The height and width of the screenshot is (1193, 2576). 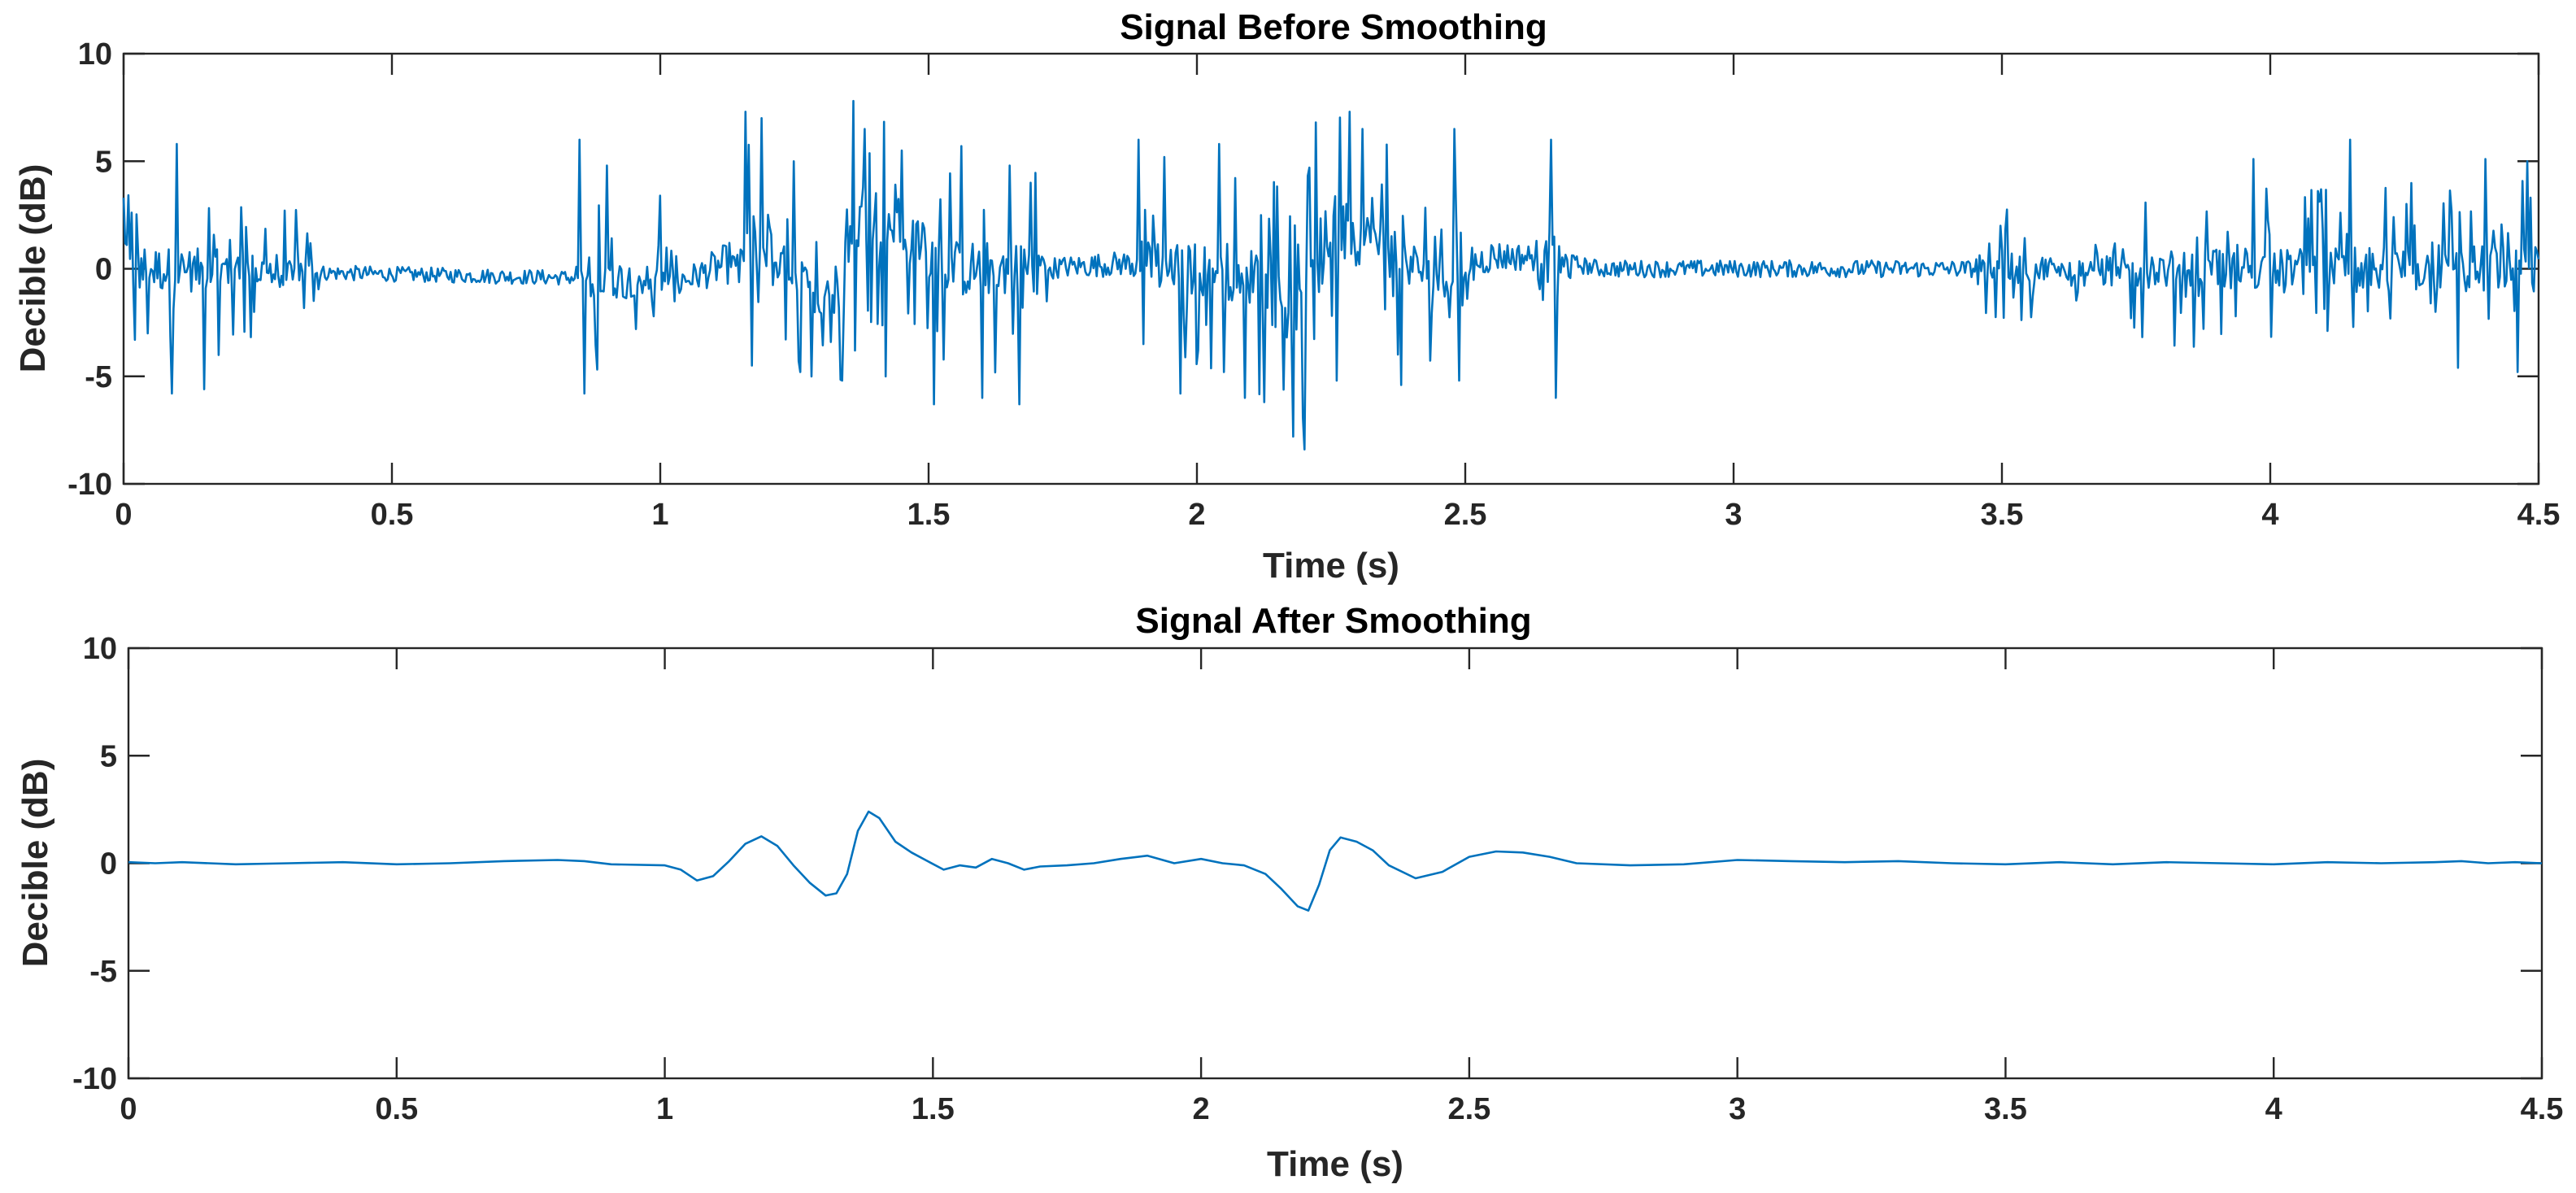 I want to click on series-layer, so click(x=1336, y=861).